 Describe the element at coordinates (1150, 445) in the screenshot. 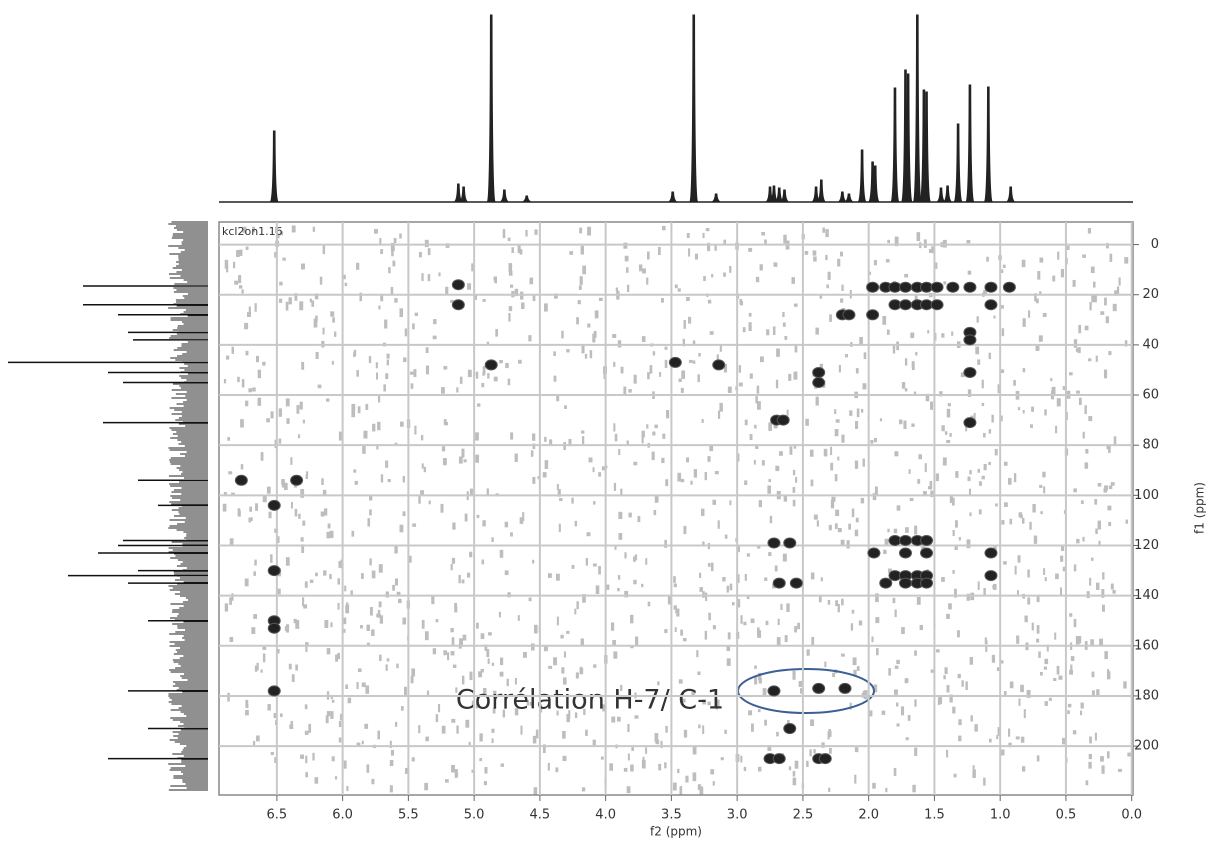

I see `y-tick-label: 80` at that location.